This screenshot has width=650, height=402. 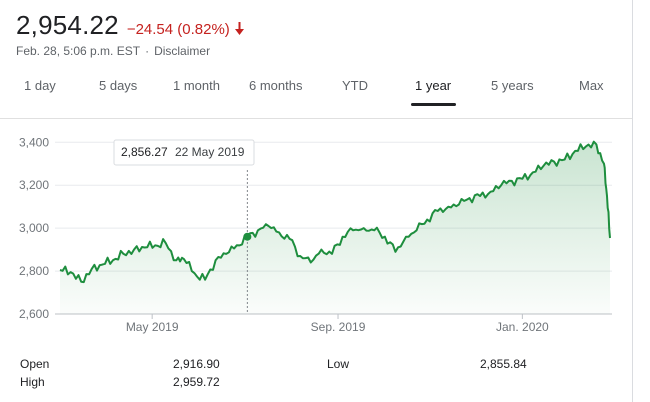 What do you see at coordinates (34, 142) in the screenshot?
I see `y-tick-label: 3,400` at bounding box center [34, 142].